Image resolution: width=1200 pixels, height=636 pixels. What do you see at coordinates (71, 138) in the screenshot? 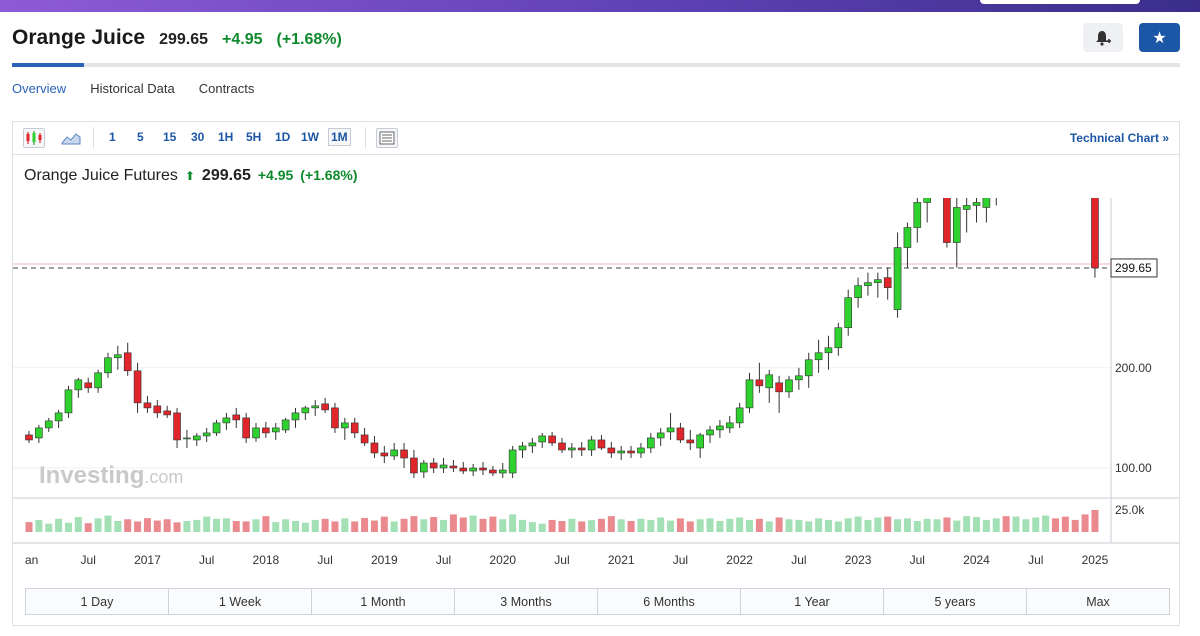
I see `area-chart-icon` at bounding box center [71, 138].